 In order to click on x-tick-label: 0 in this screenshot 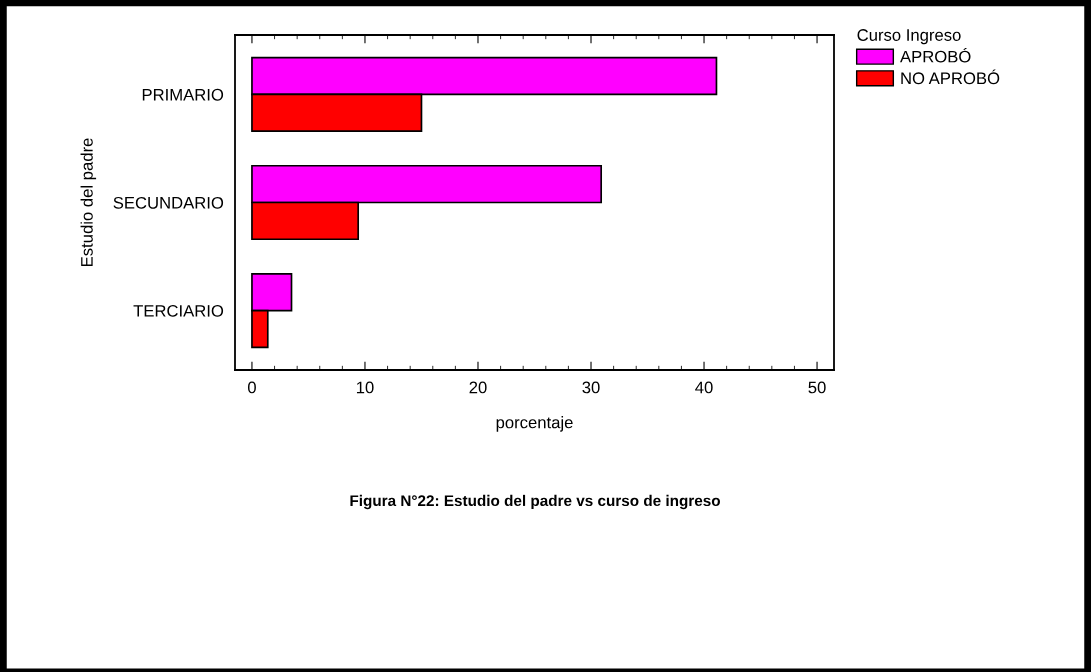, I will do `click(251, 387)`.